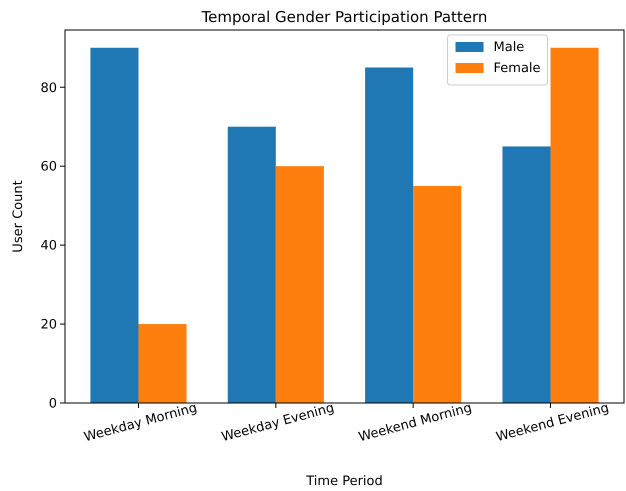 This screenshot has height=491, width=626. Describe the element at coordinates (344, 481) in the screenshot. I see `x-axis-title: Time Period` at that location.